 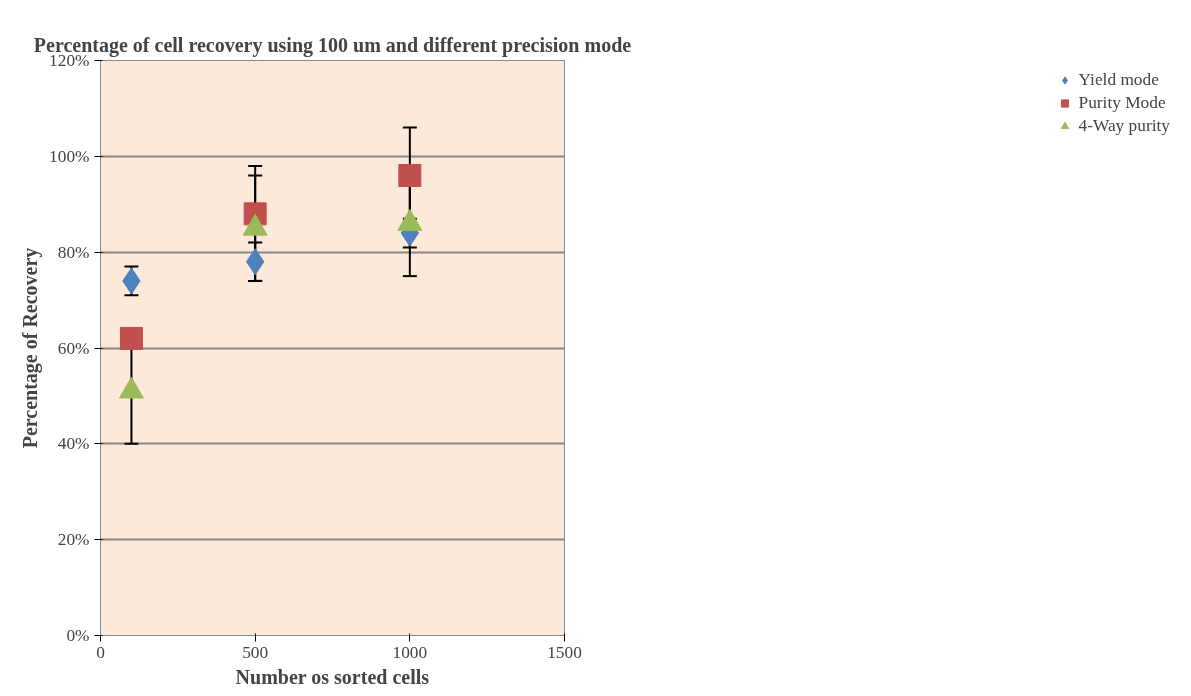 What do you see at coordinates (31, 348) in the screenshot?
I see `y-axis-title: Percentage of Recovery` at bounding box center [31, 348].